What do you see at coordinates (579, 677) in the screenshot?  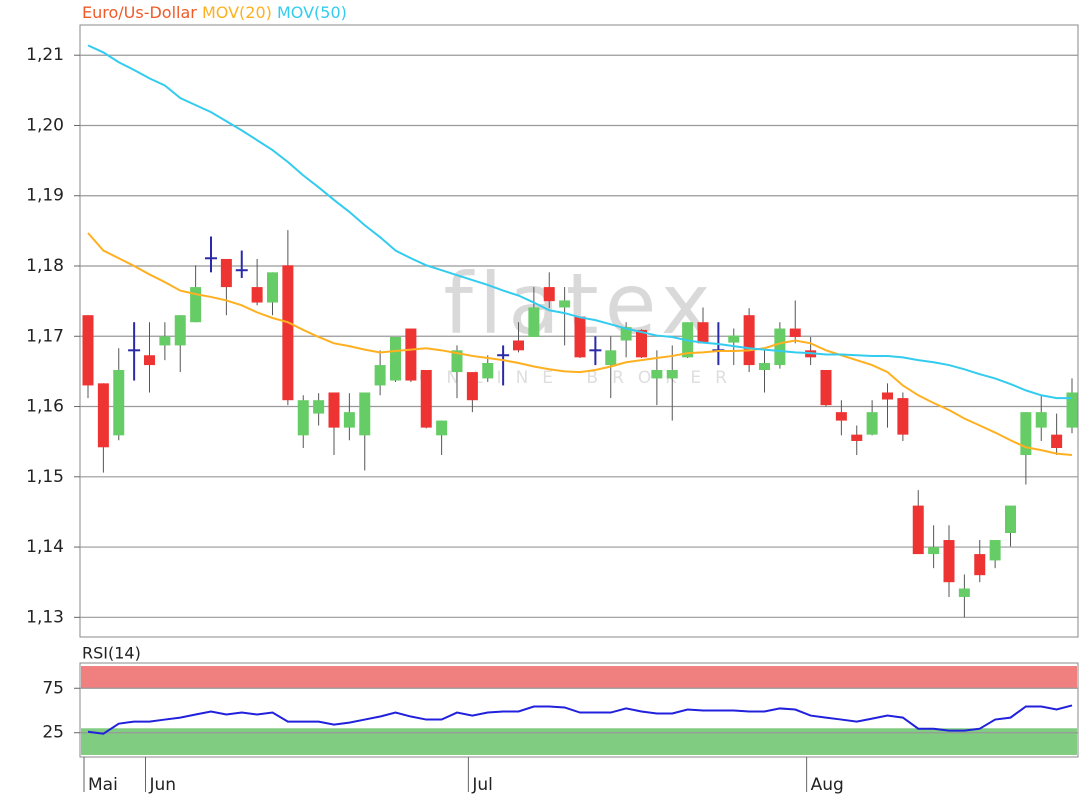 I see `rsi-zone` at bounding box center [579, 677].